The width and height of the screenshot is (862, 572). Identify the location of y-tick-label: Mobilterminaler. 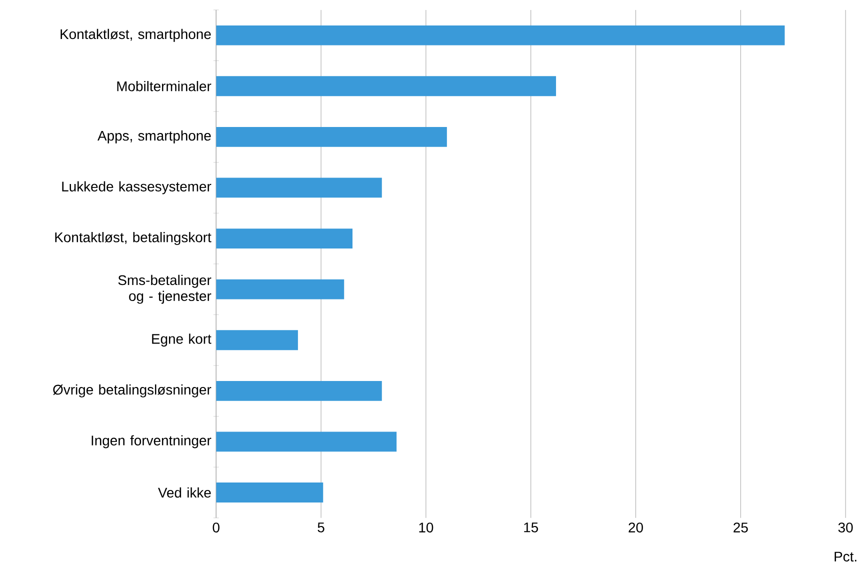
(164, 86).